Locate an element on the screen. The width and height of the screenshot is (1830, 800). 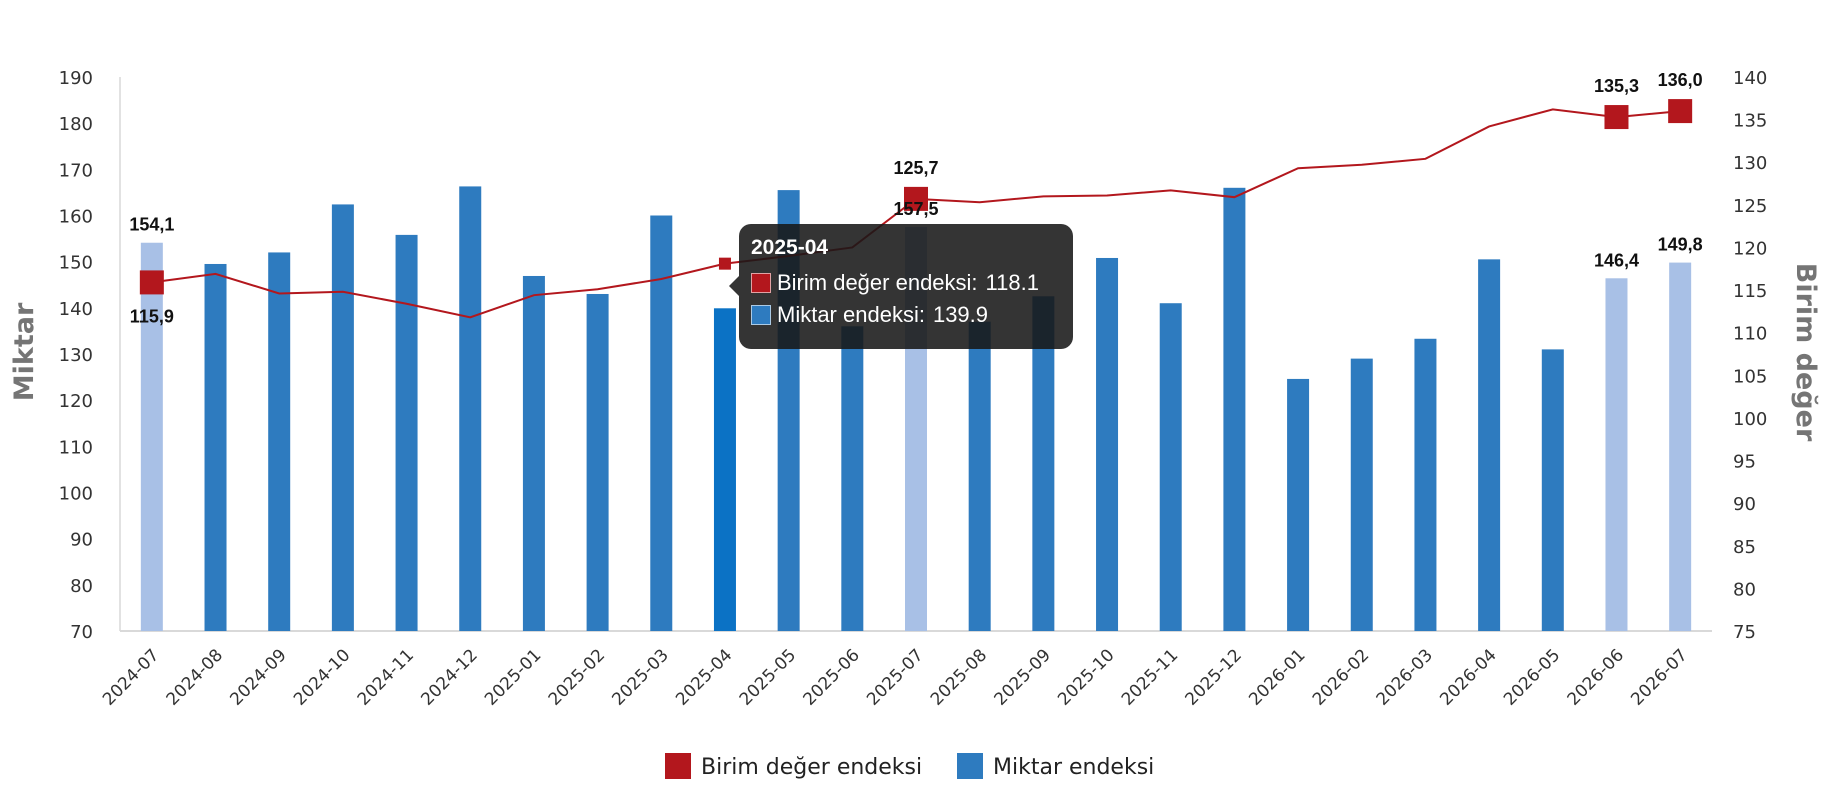
line-data-label: 136,0 is located at coordinates (1680, 80).